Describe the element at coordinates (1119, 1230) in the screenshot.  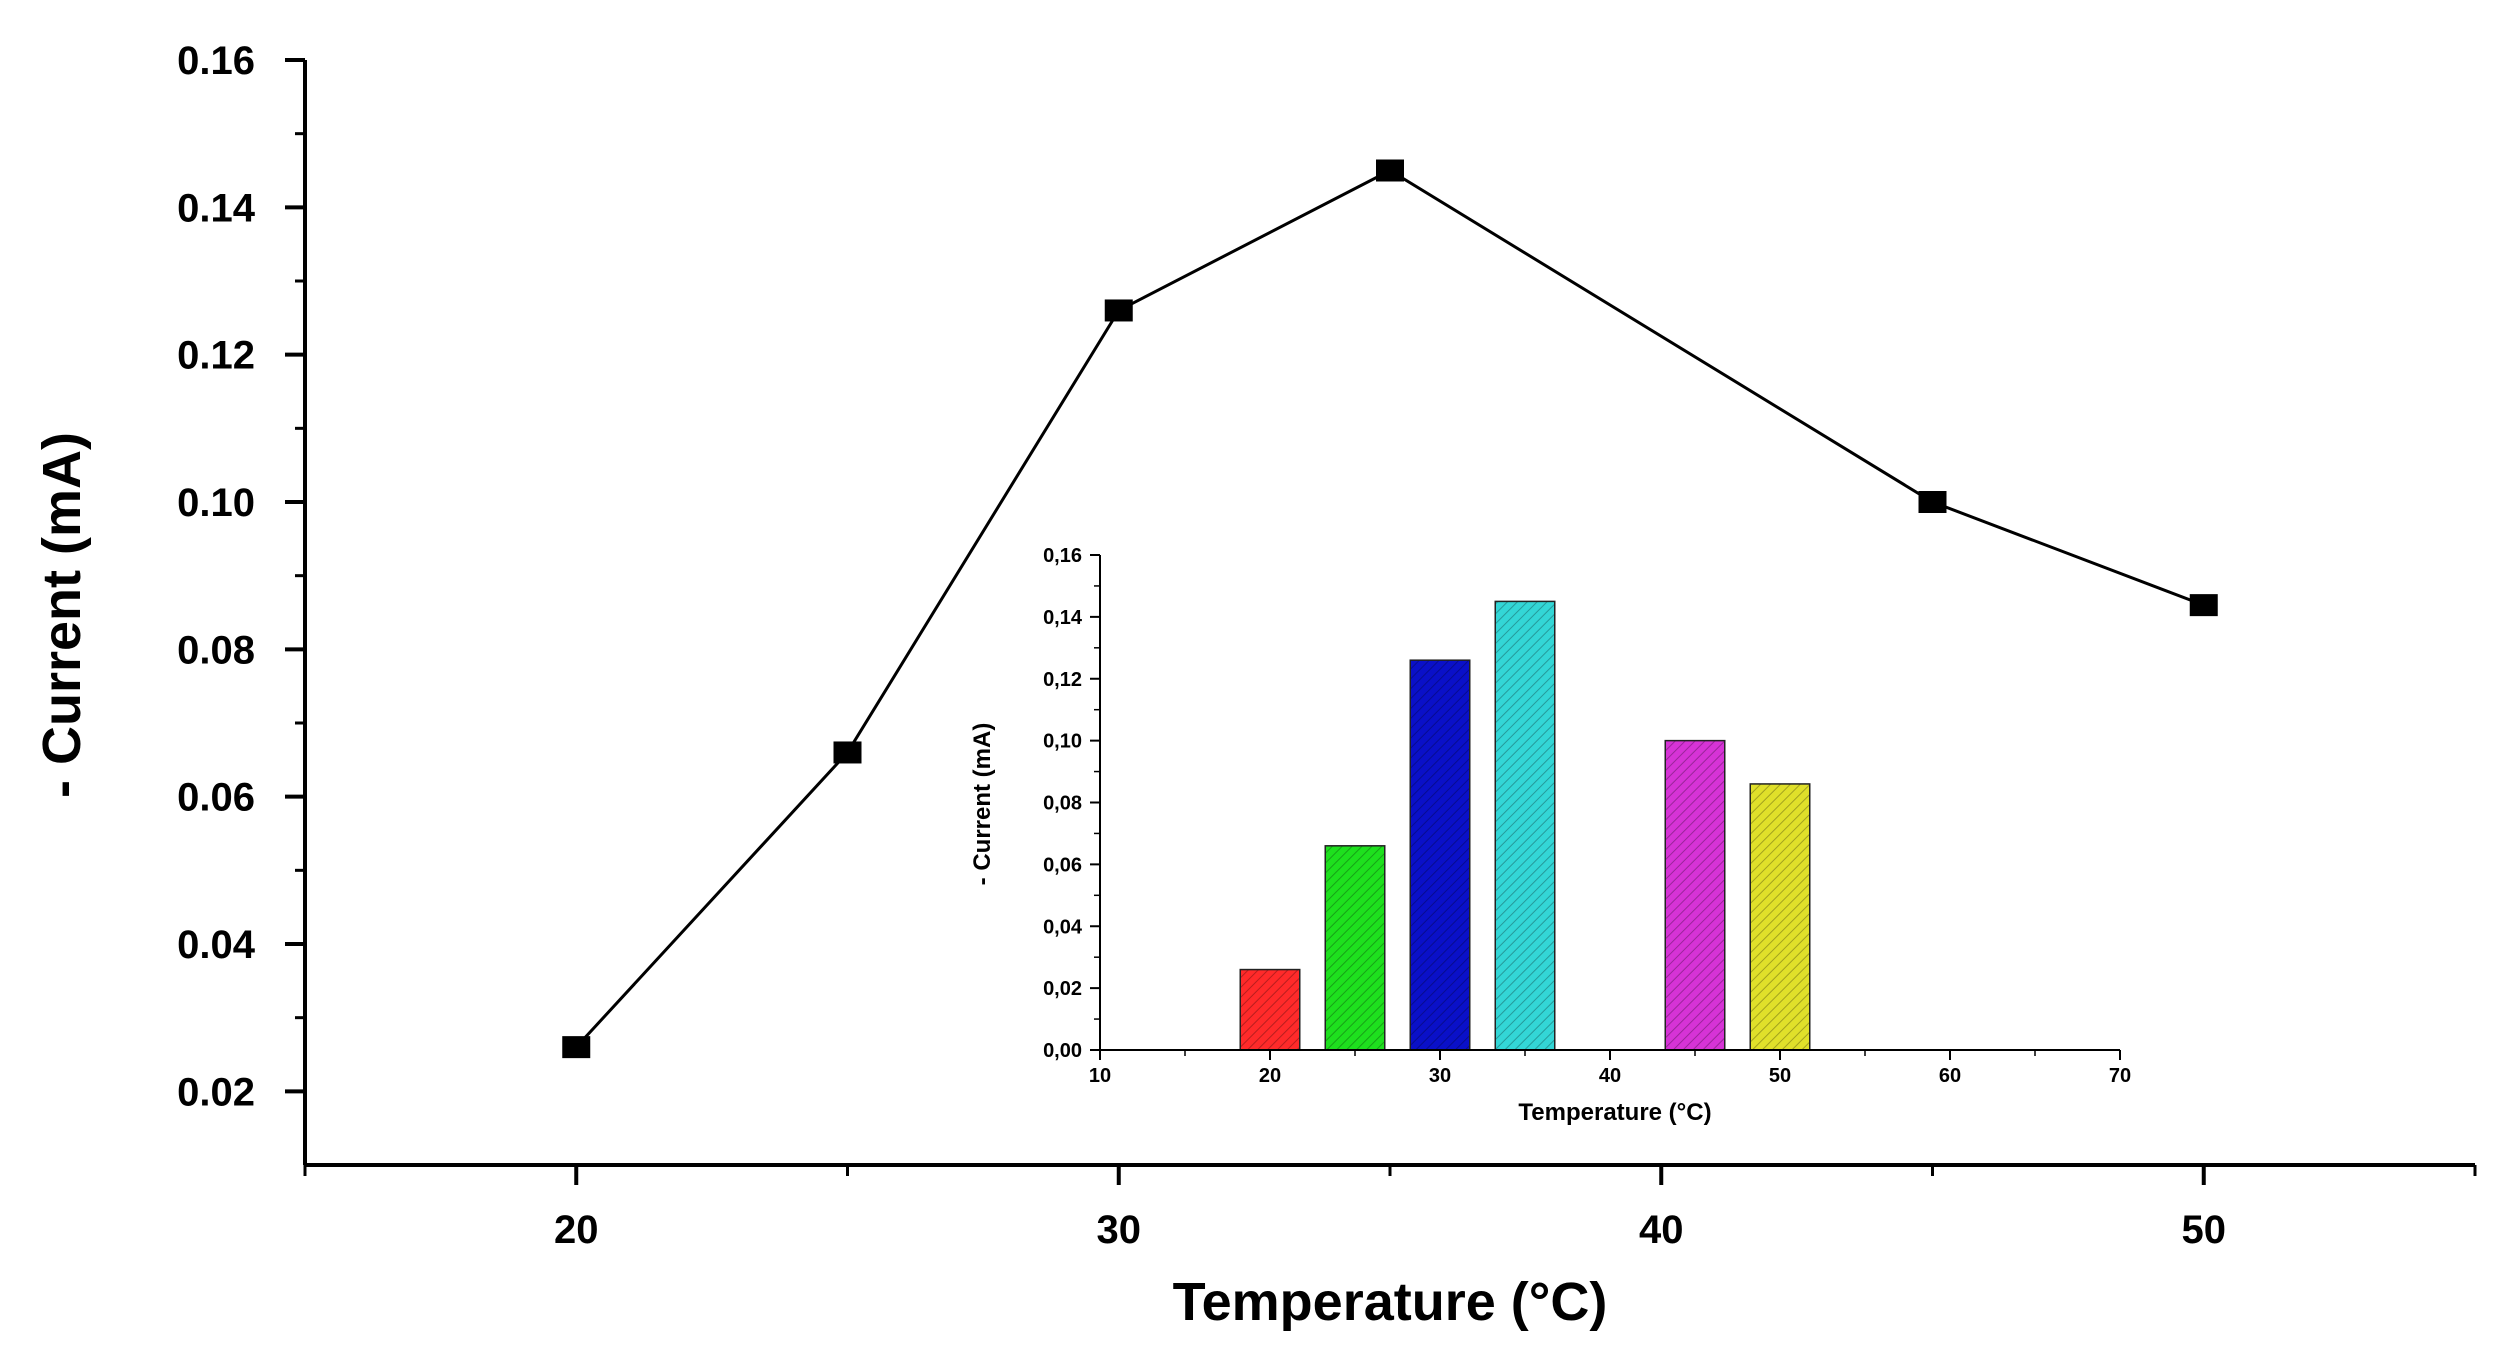
I see `main-x-tick-label: 30` at that location.